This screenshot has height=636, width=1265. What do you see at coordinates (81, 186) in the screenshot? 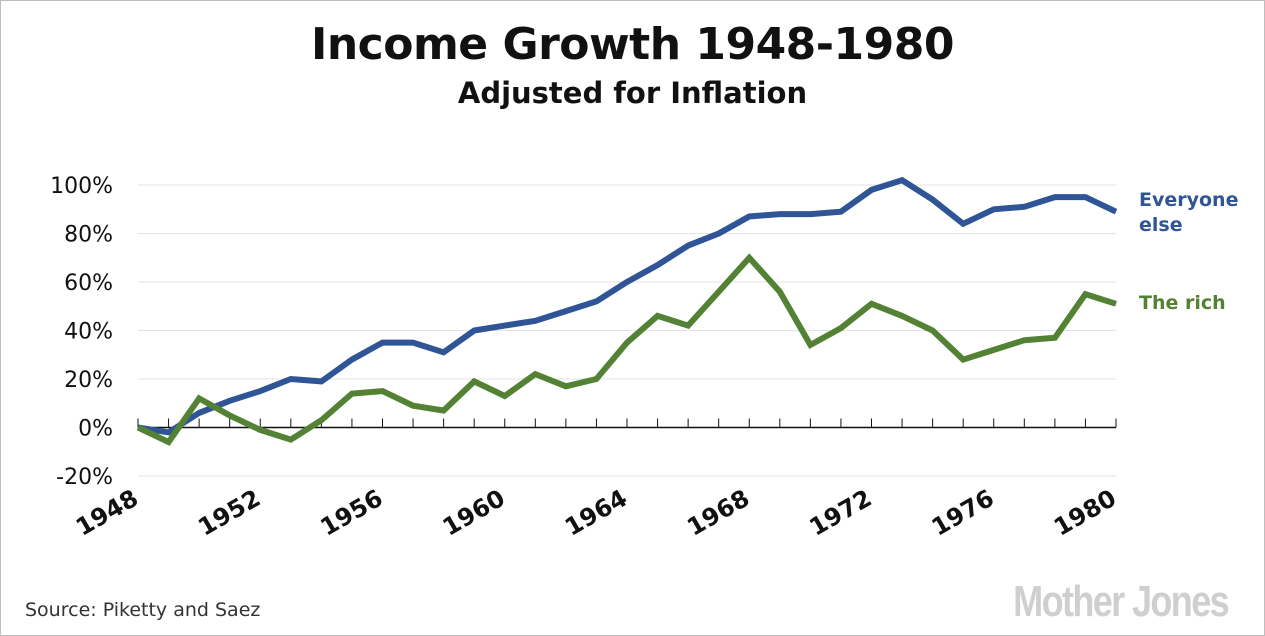
I see `y-tick-label: 100%` at bounding box center [81, 186].